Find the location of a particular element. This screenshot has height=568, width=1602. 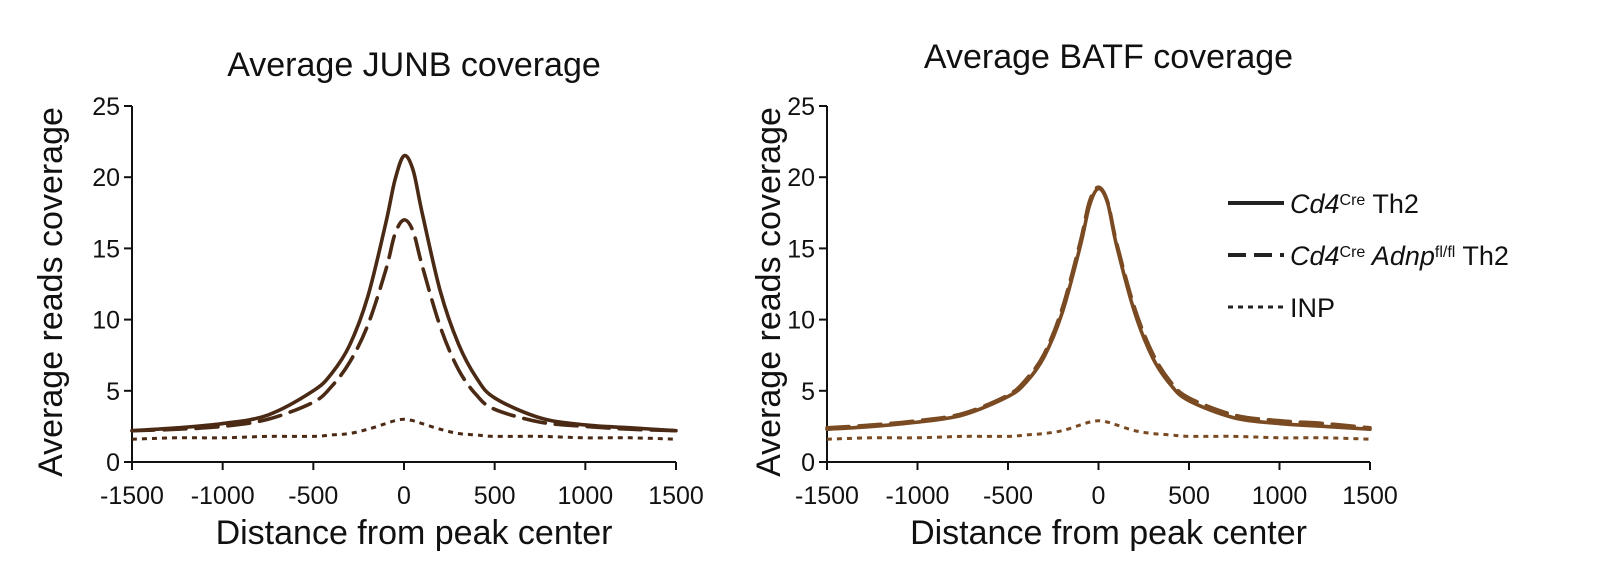

legend-extra-sup: fl/fl is located at coordinates (1445, 252).